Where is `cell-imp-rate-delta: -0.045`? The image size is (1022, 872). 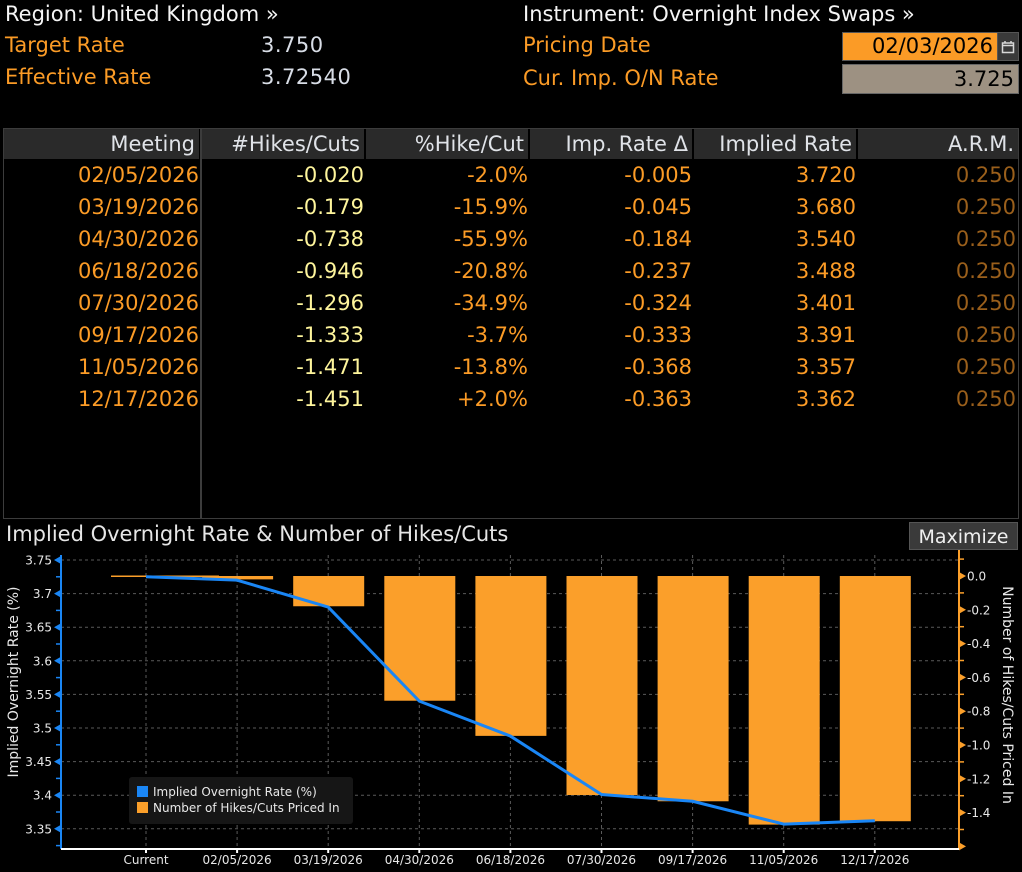 cell-imp-rate-delta: -0.045 is located at coordinates (658, 207).